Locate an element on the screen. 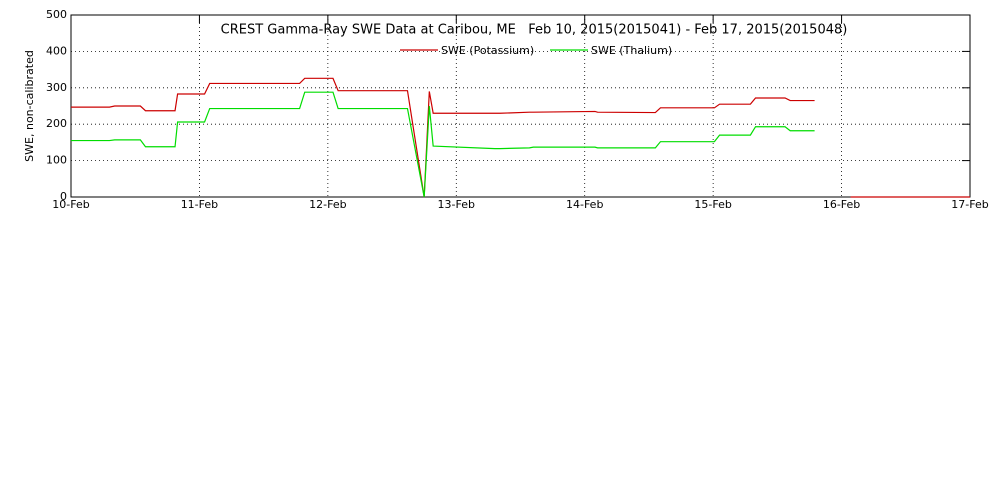 This screenshot has height=500, width=1000. x-tick-label: 16-Feb is located at coordinates (841, 204).